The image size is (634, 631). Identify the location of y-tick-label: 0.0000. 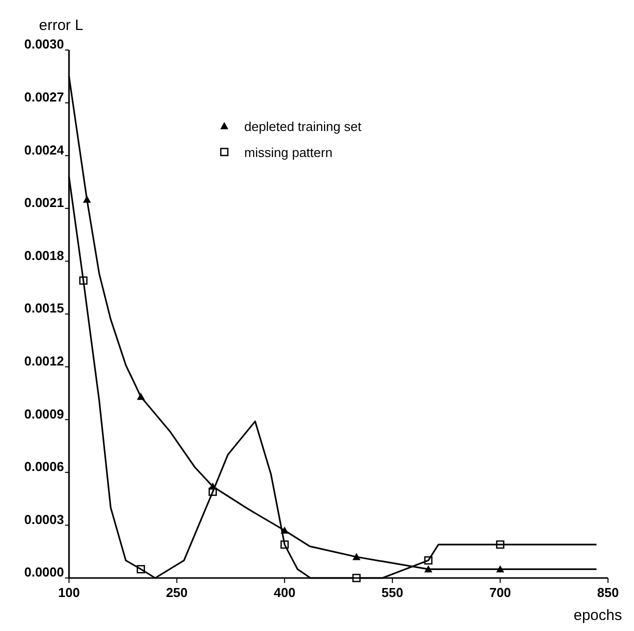
(44, 572).